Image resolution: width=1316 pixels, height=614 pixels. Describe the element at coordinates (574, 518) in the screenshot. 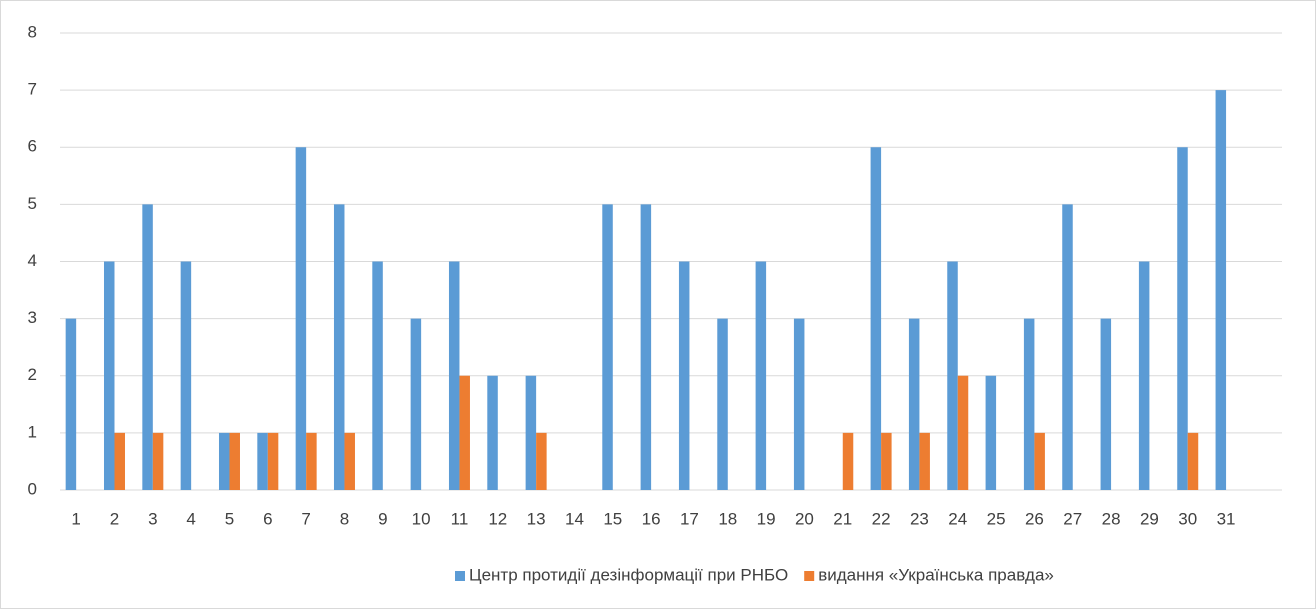

I see `x-tick-label: 14` at that location.